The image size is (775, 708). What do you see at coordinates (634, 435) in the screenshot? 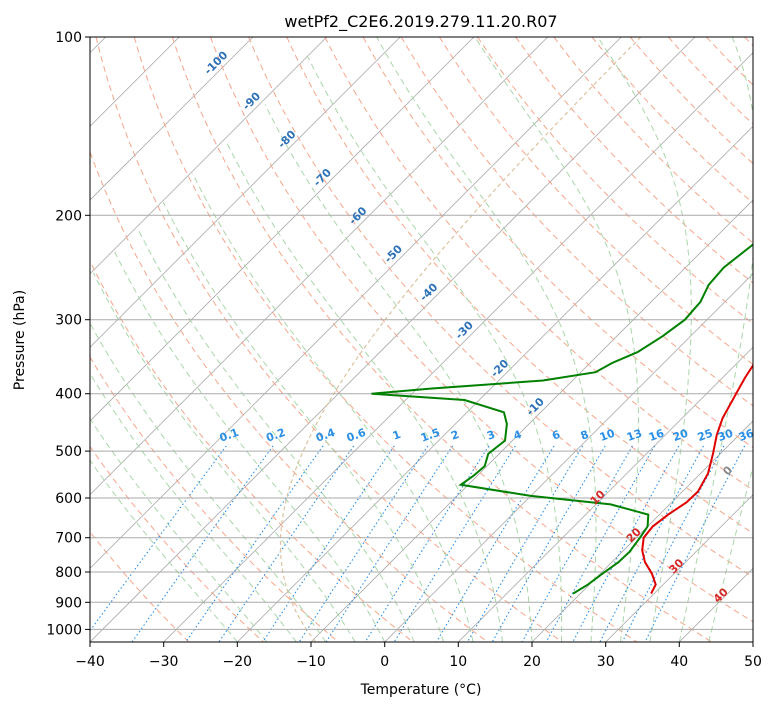
I see `mixing-ratio-label: 13` at bounding box center [634, 435].